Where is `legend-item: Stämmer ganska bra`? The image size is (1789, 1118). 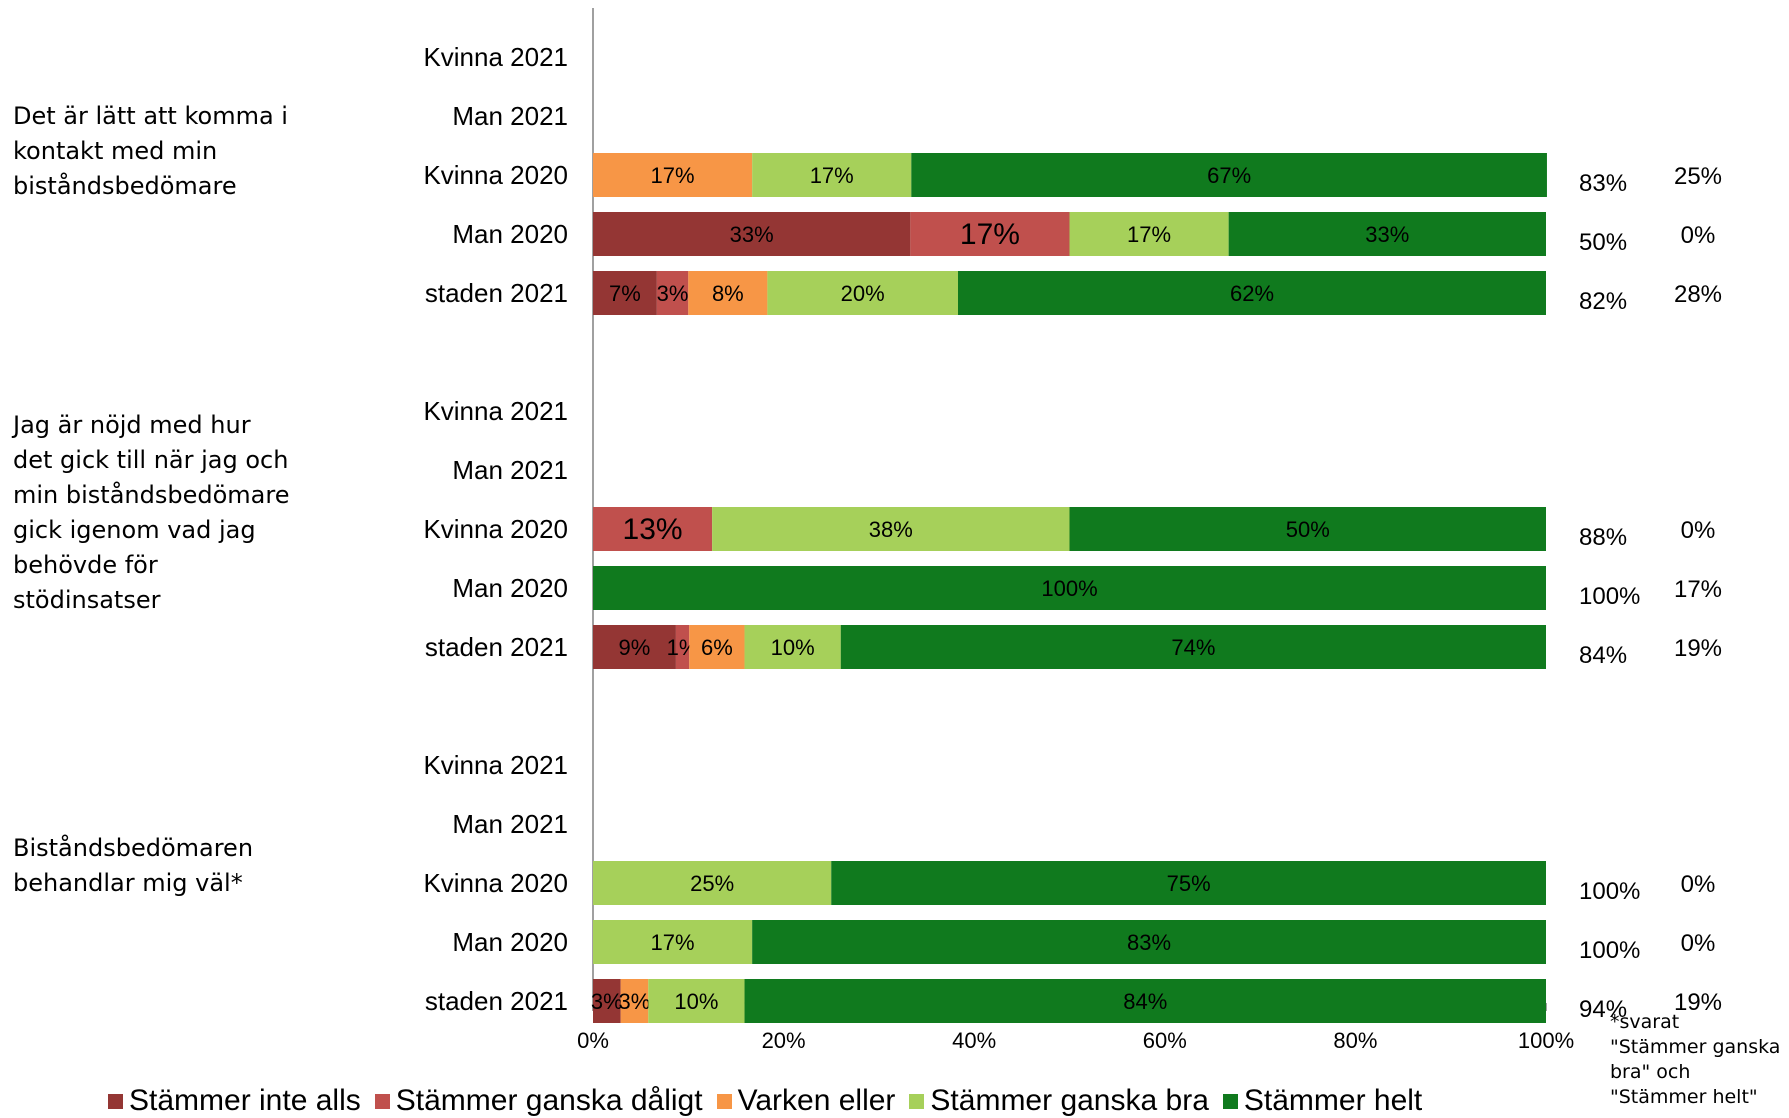
legend-item: Stämmer ganska bra is located at coordinates (1059, 1101).